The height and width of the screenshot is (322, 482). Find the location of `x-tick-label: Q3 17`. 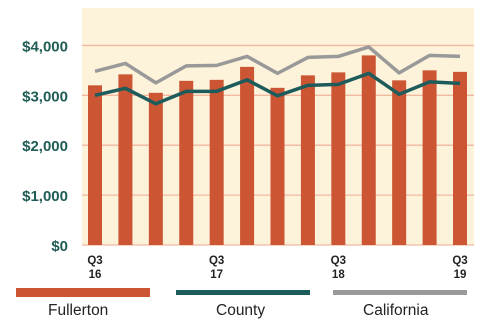

x-tick-label: Q3 17 is located at coordinates (216, 268).